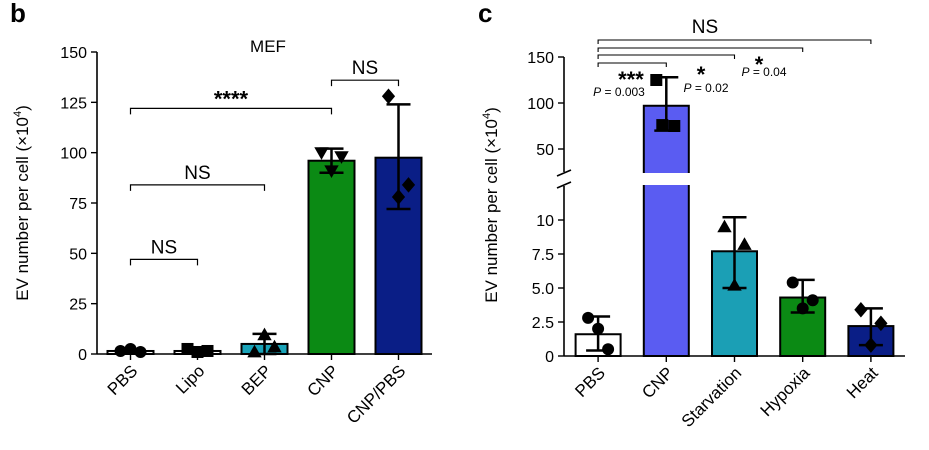 Image resolution: width=929 pixels, height=450 pixels. Describe the element at coordinates (543, 255) in the screenshot. I see `y-tick-label-lower-3: 7.5` at that location.